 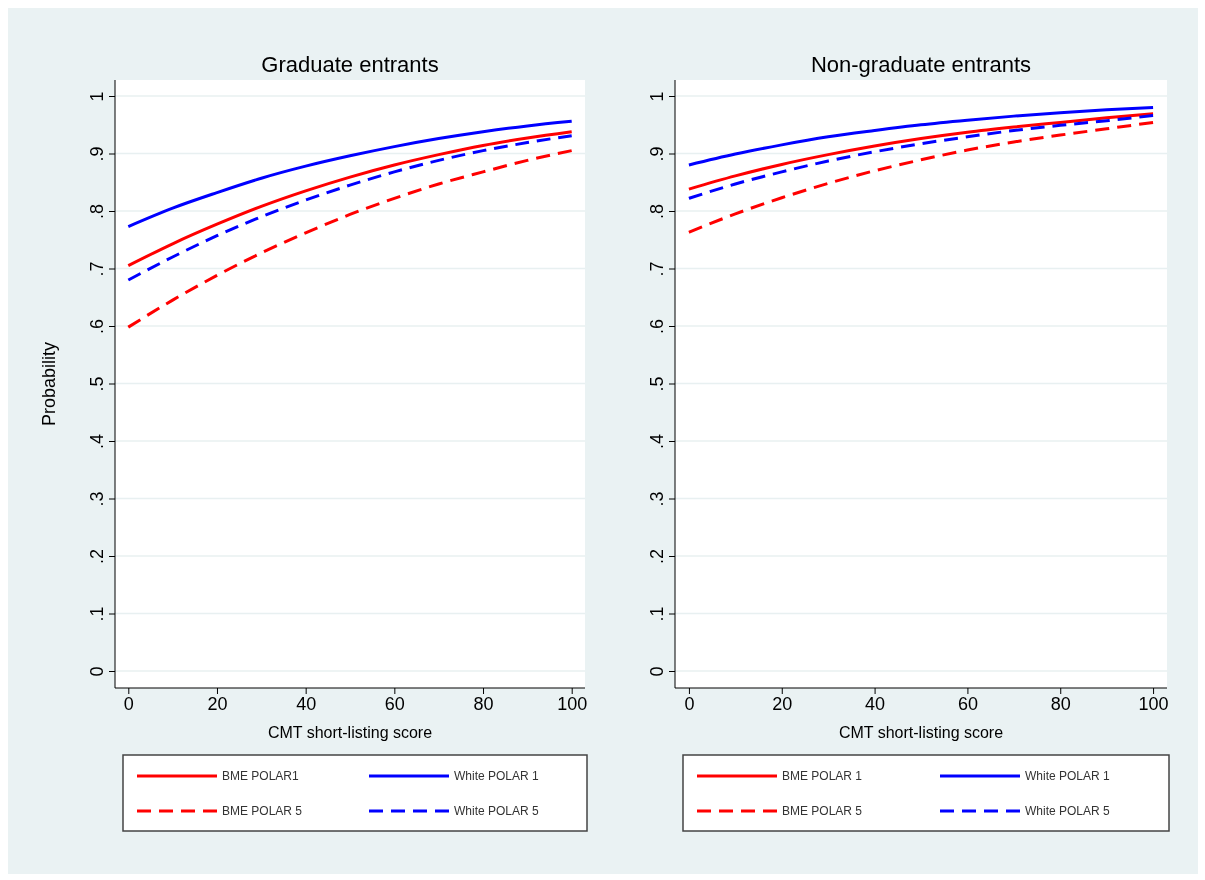 I want to click on legend-label: BME POLAR1, so click(x=261, y=776).